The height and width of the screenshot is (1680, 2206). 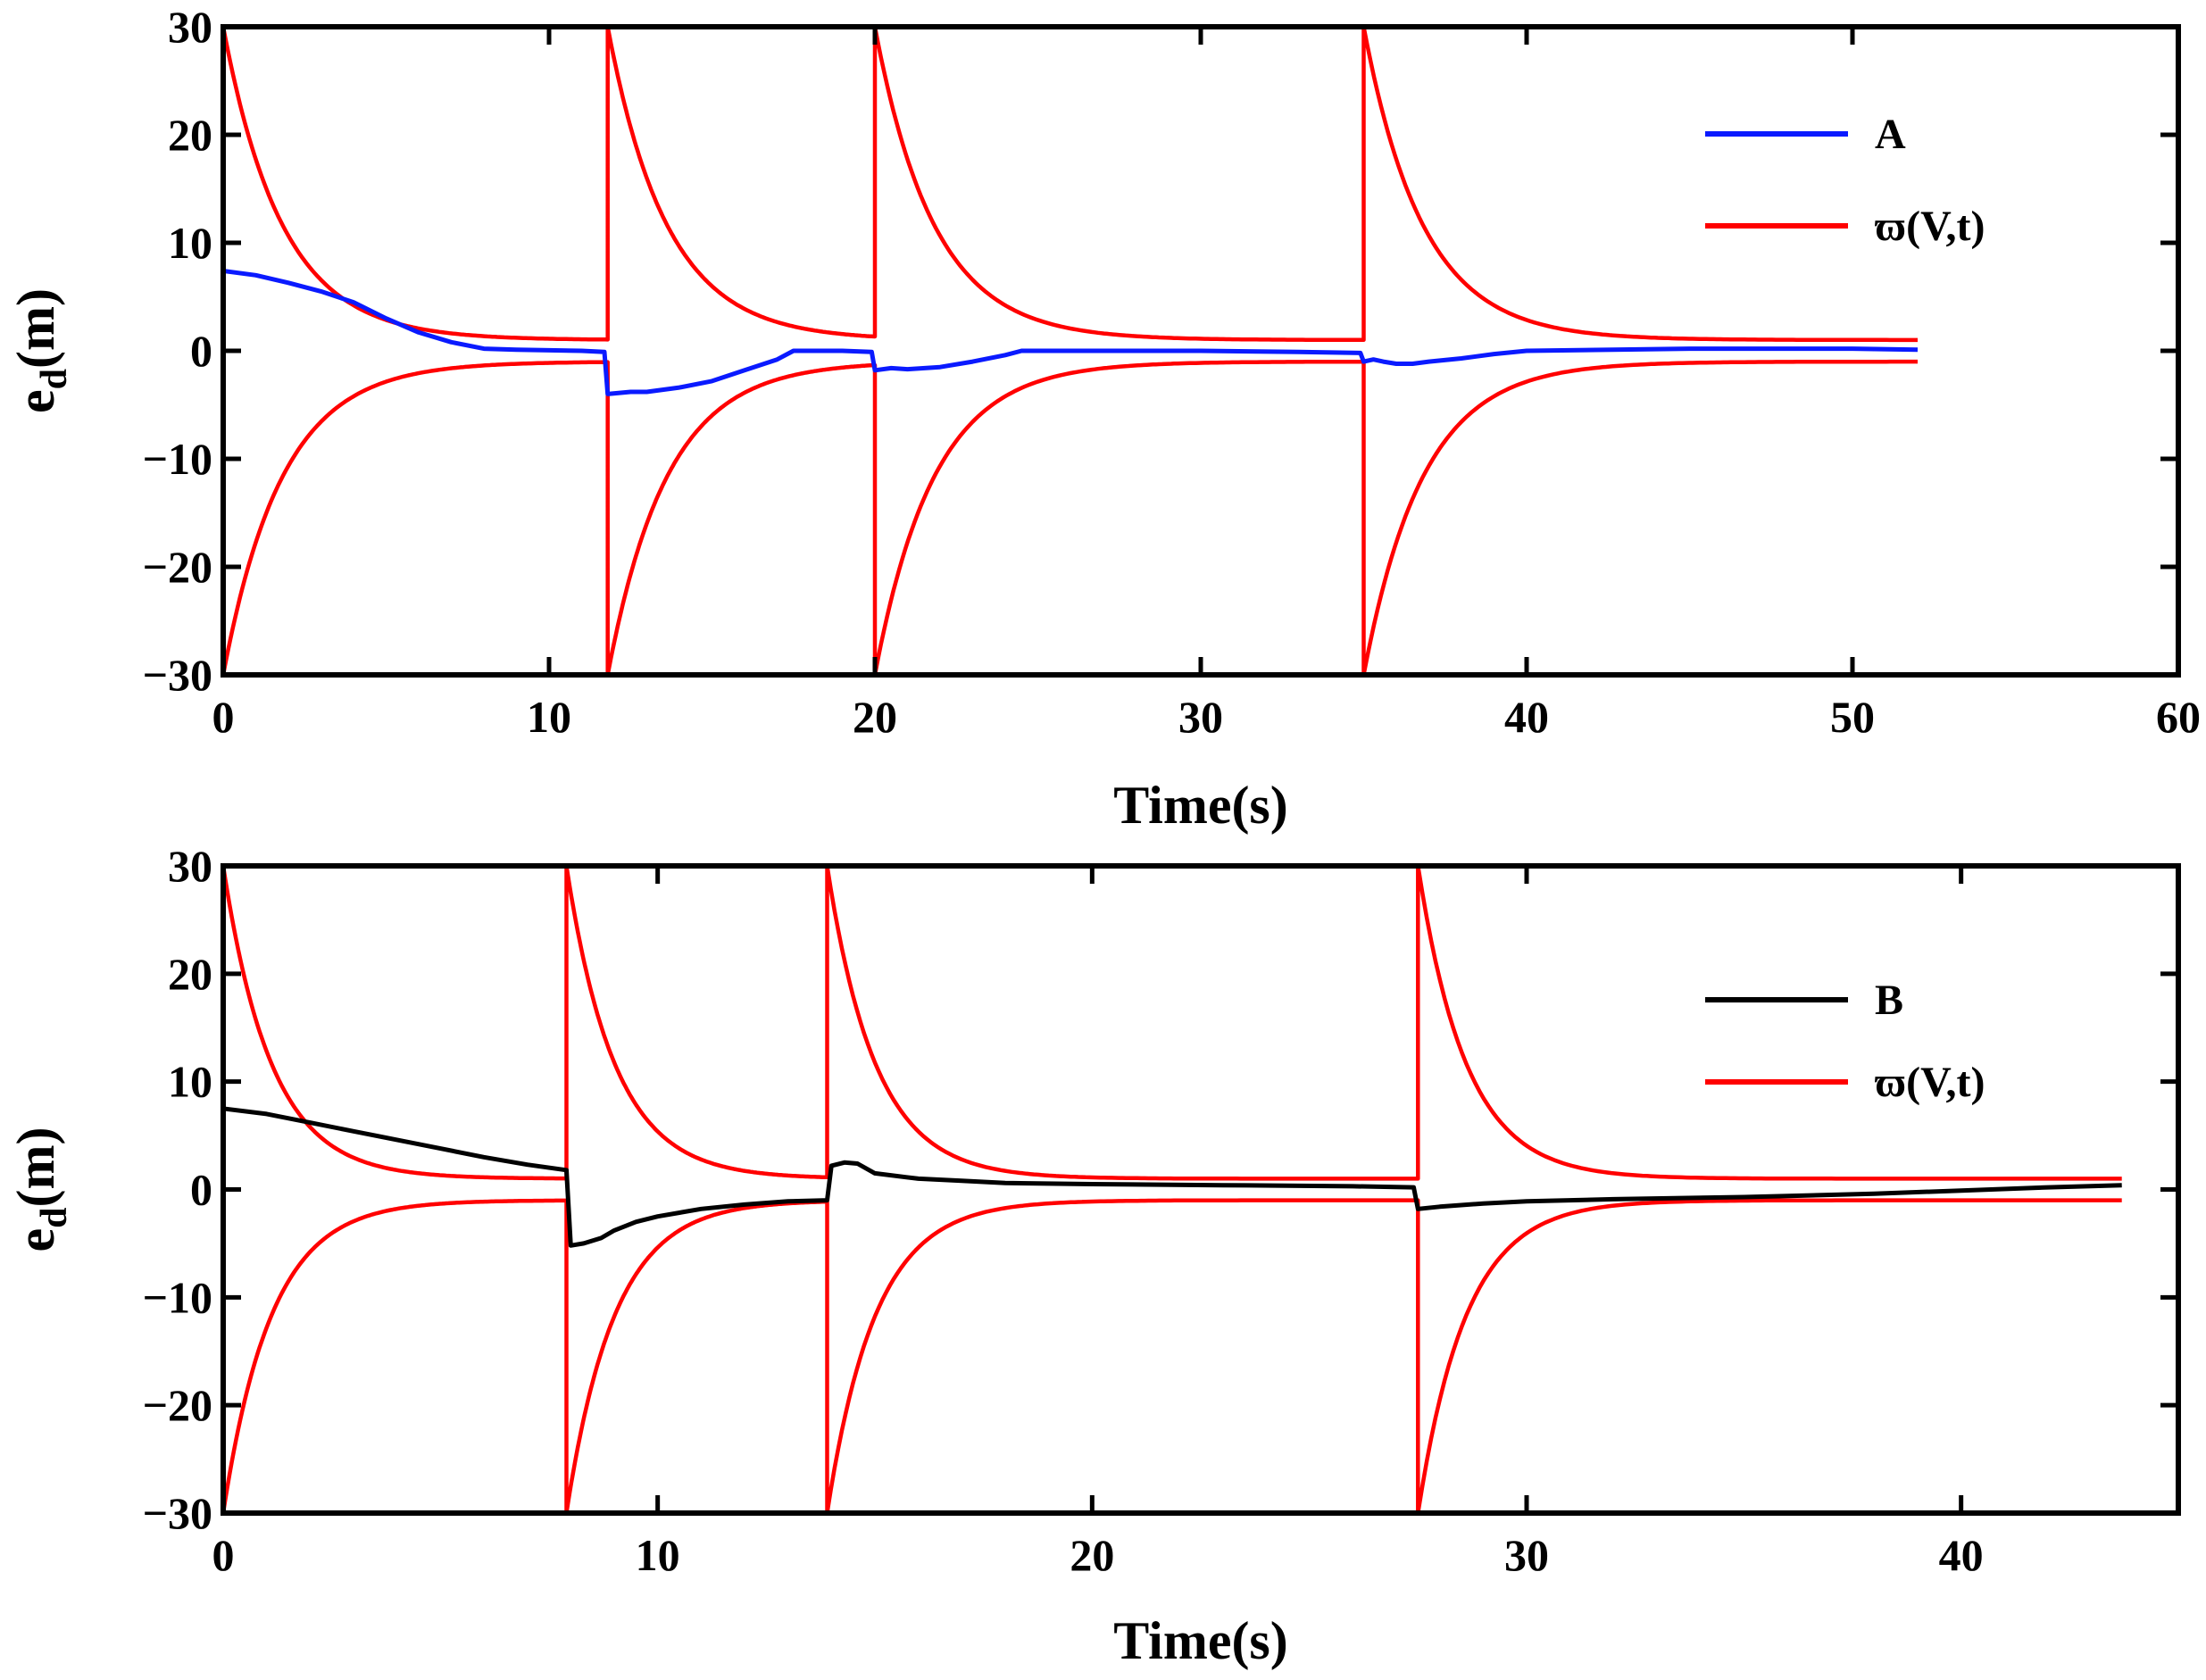 I want to click on legend-label: A, so click(x=1891, y=134).